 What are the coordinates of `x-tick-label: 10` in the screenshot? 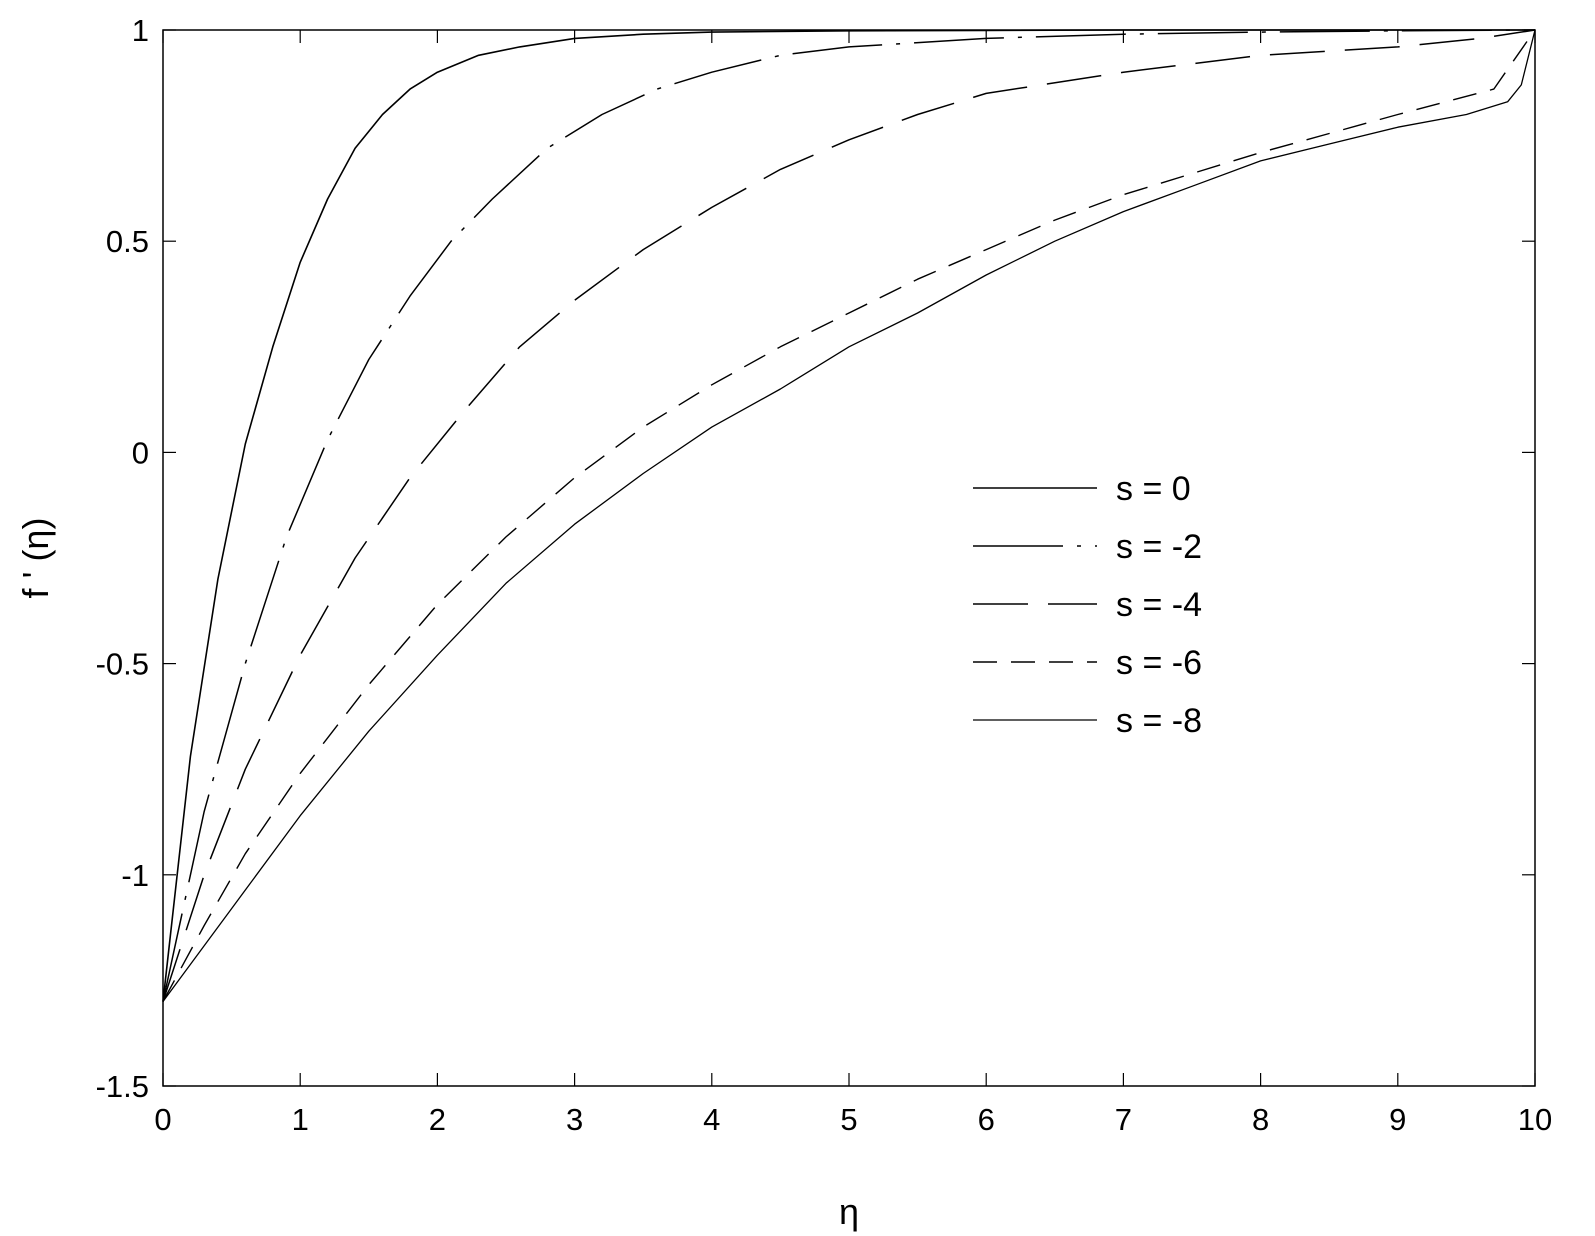 It's located at (1535, 1119).